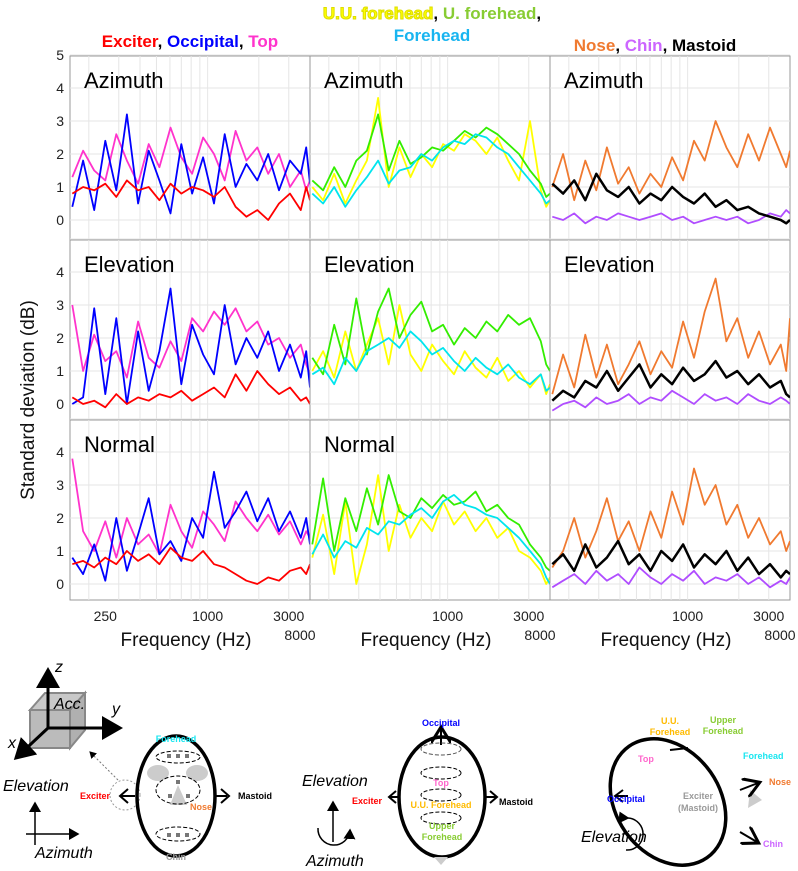 The image size is (798, 871). Describe the element at coordinates (69, 704) in the screenshot. I see `acc-label: Acc.` at that location.